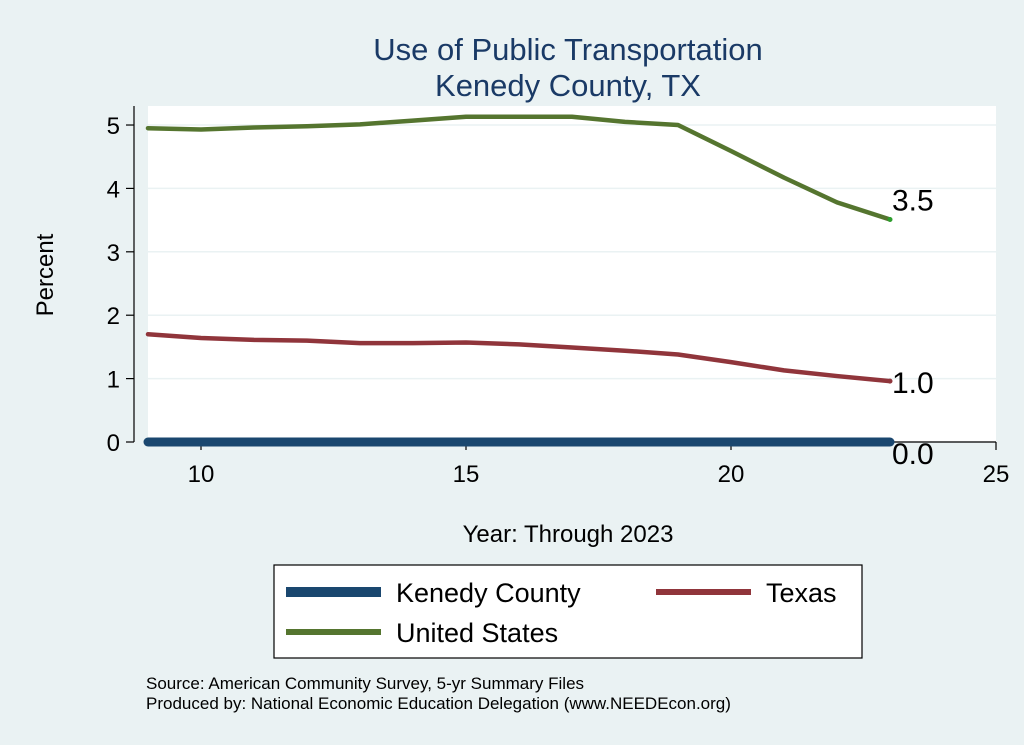 The height and width of the screenshot is (745, 1024). Describe the element at coordinates (731, 474) in the screenshot. I see `x-tick-label: 20` at that location.